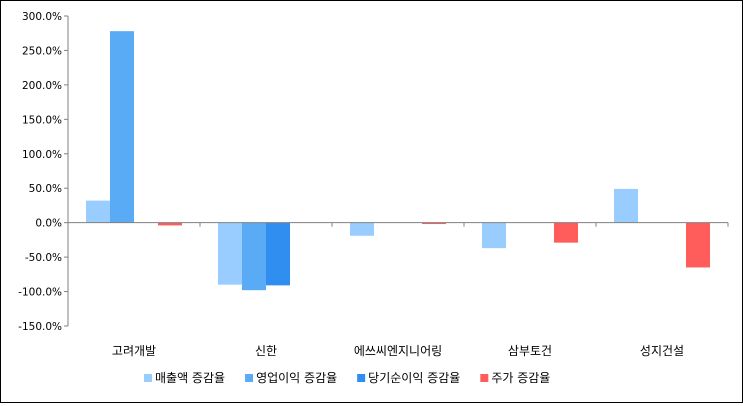 This screenshot has width=743, height=406. What do you see at coordinates (662, 351) in the screenshot?
I see `x-category-label: 성지건설` at bounding box center [662, 351].